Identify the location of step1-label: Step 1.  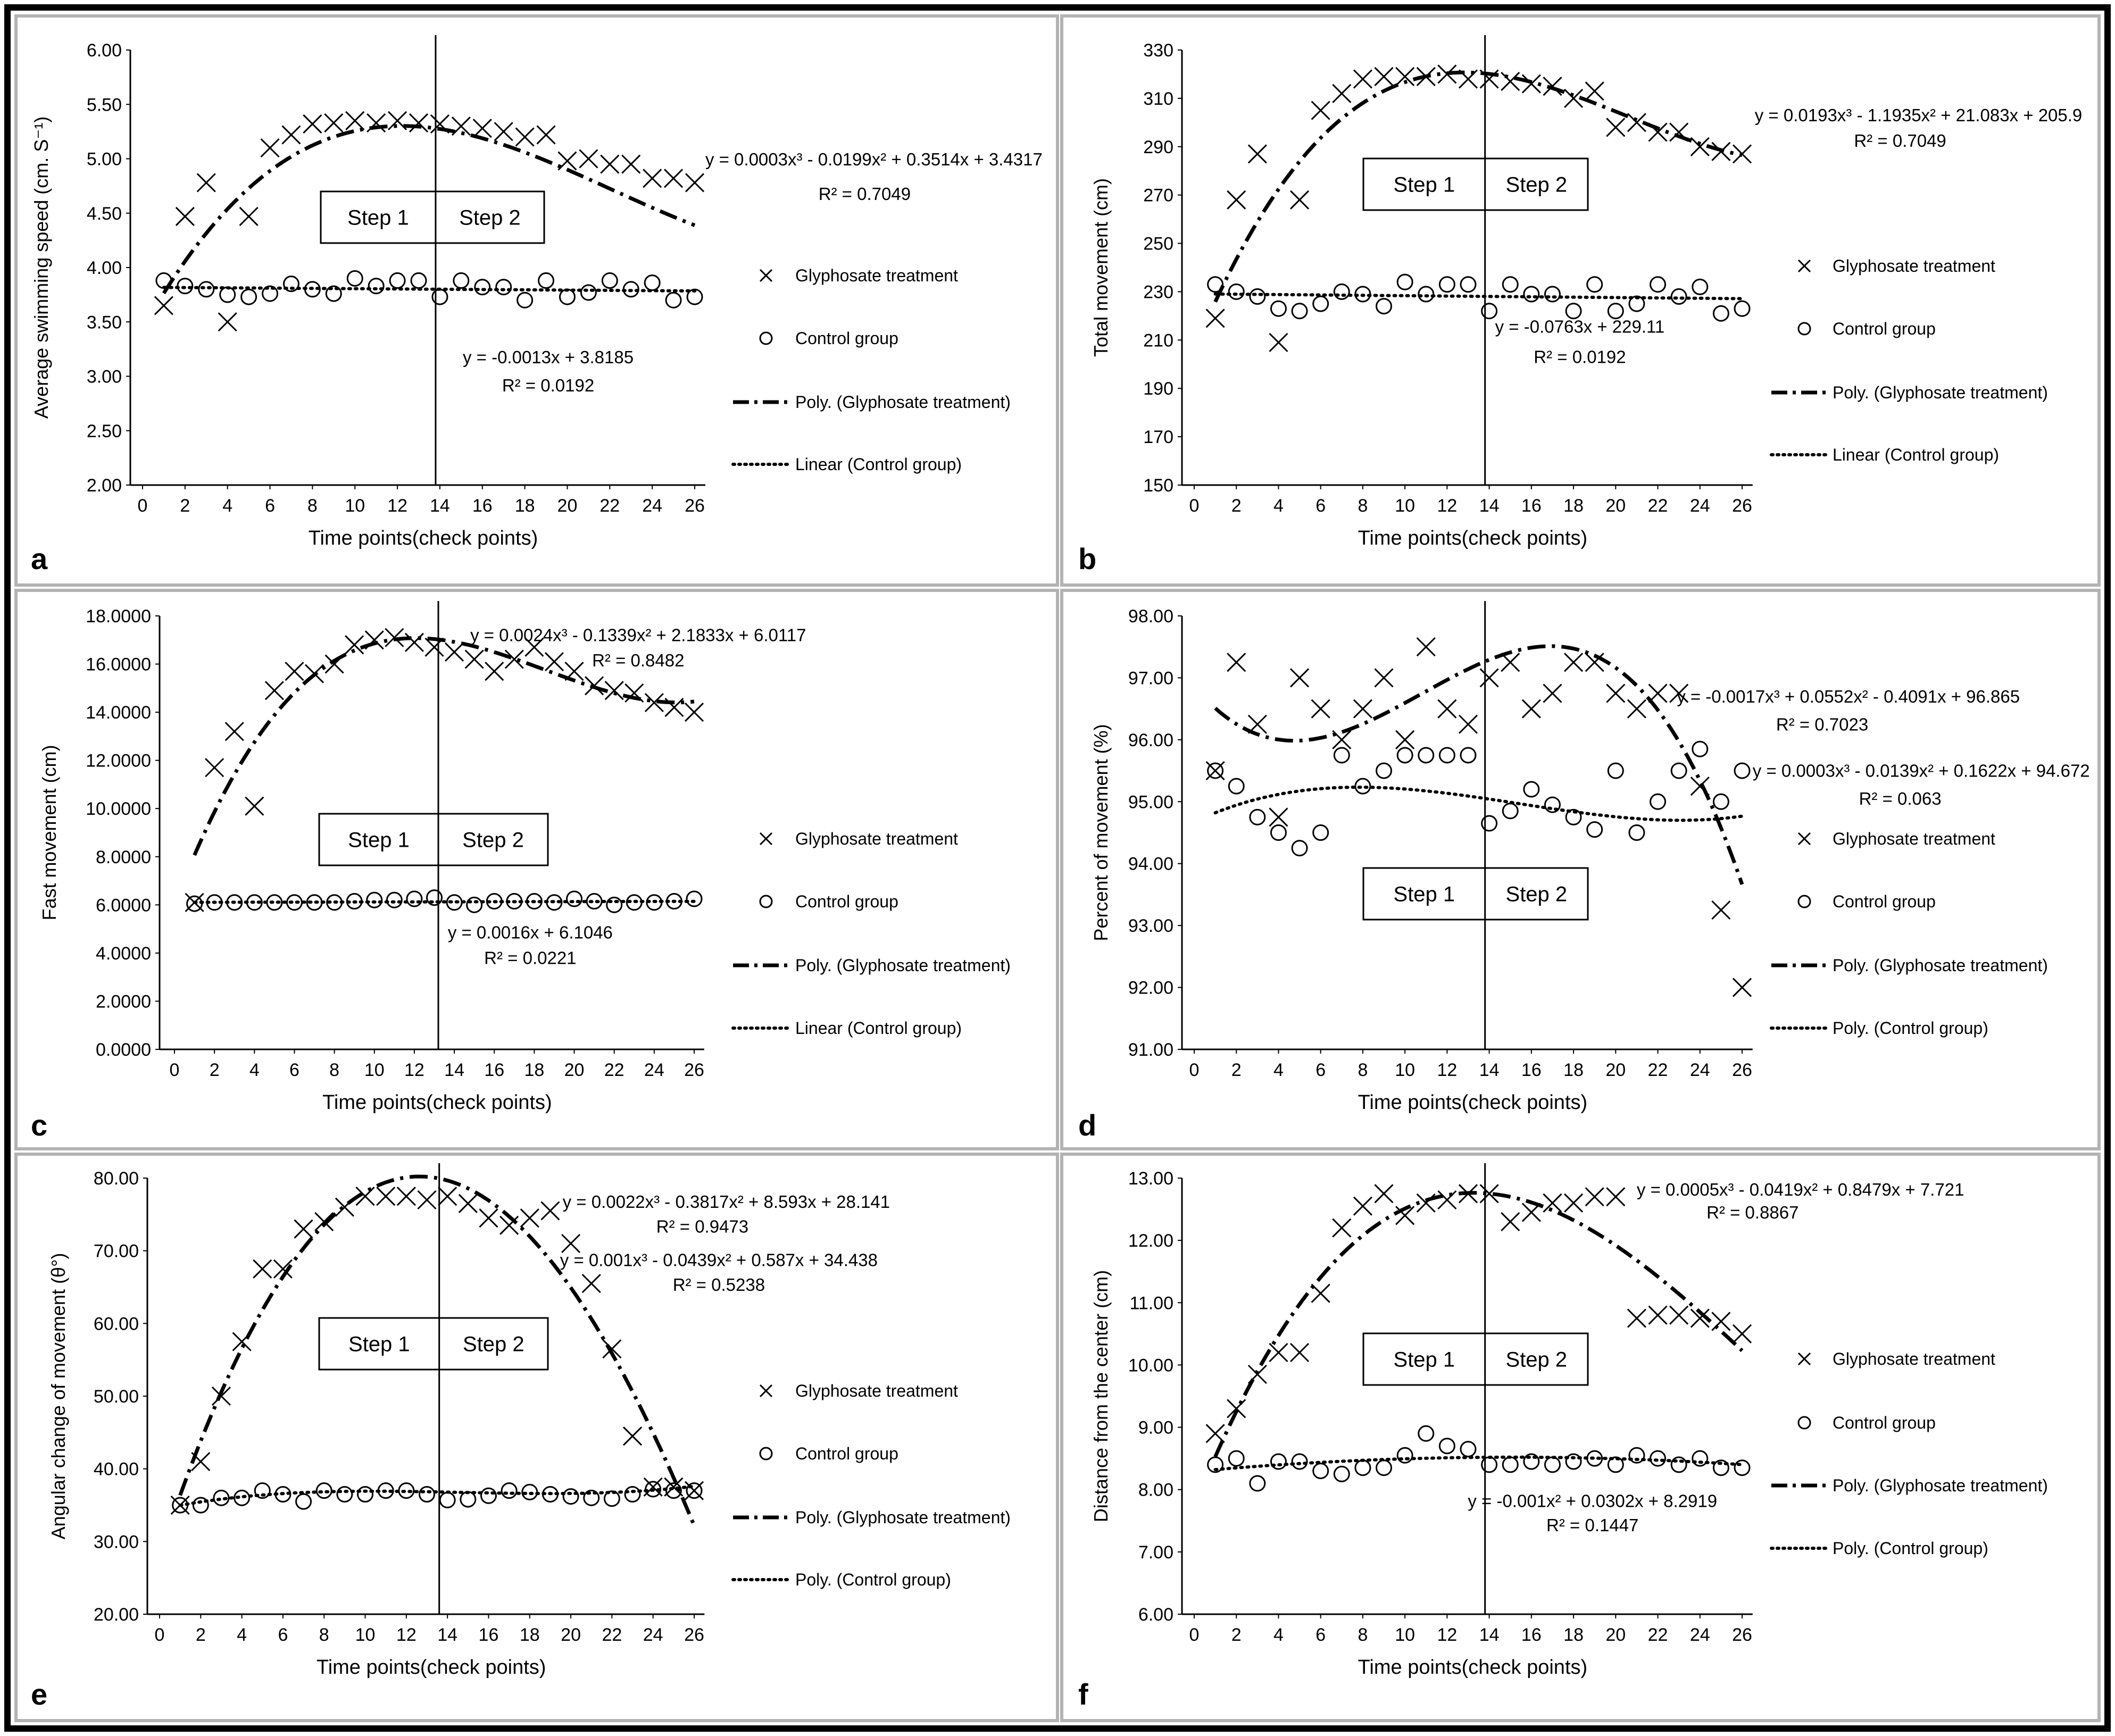
(379, 840).